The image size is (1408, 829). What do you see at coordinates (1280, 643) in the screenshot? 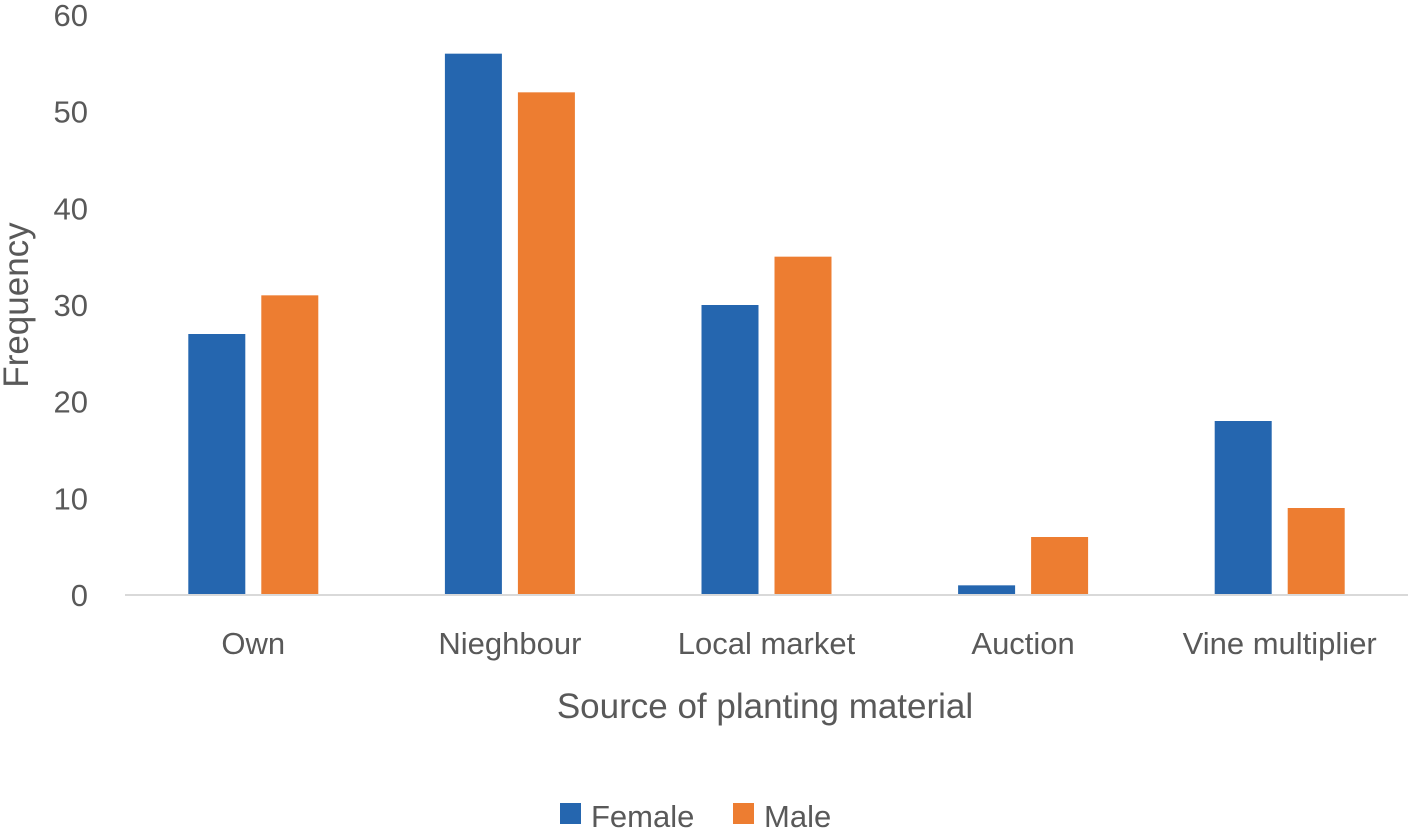
I see `x-tick-label: Vine multiplier` at bounding box center [1280, 643].